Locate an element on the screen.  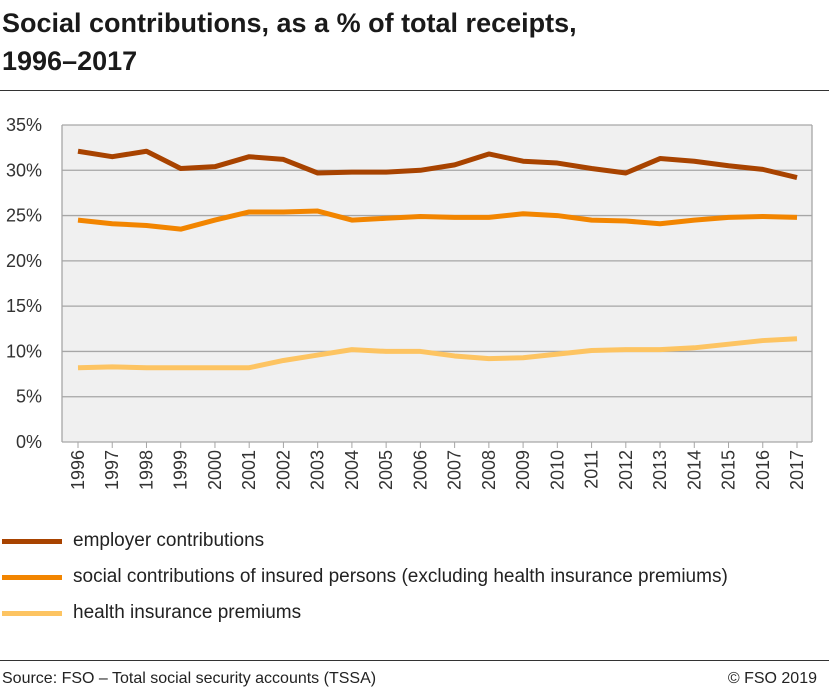
footer-divider is located at coordinates (414, 660).